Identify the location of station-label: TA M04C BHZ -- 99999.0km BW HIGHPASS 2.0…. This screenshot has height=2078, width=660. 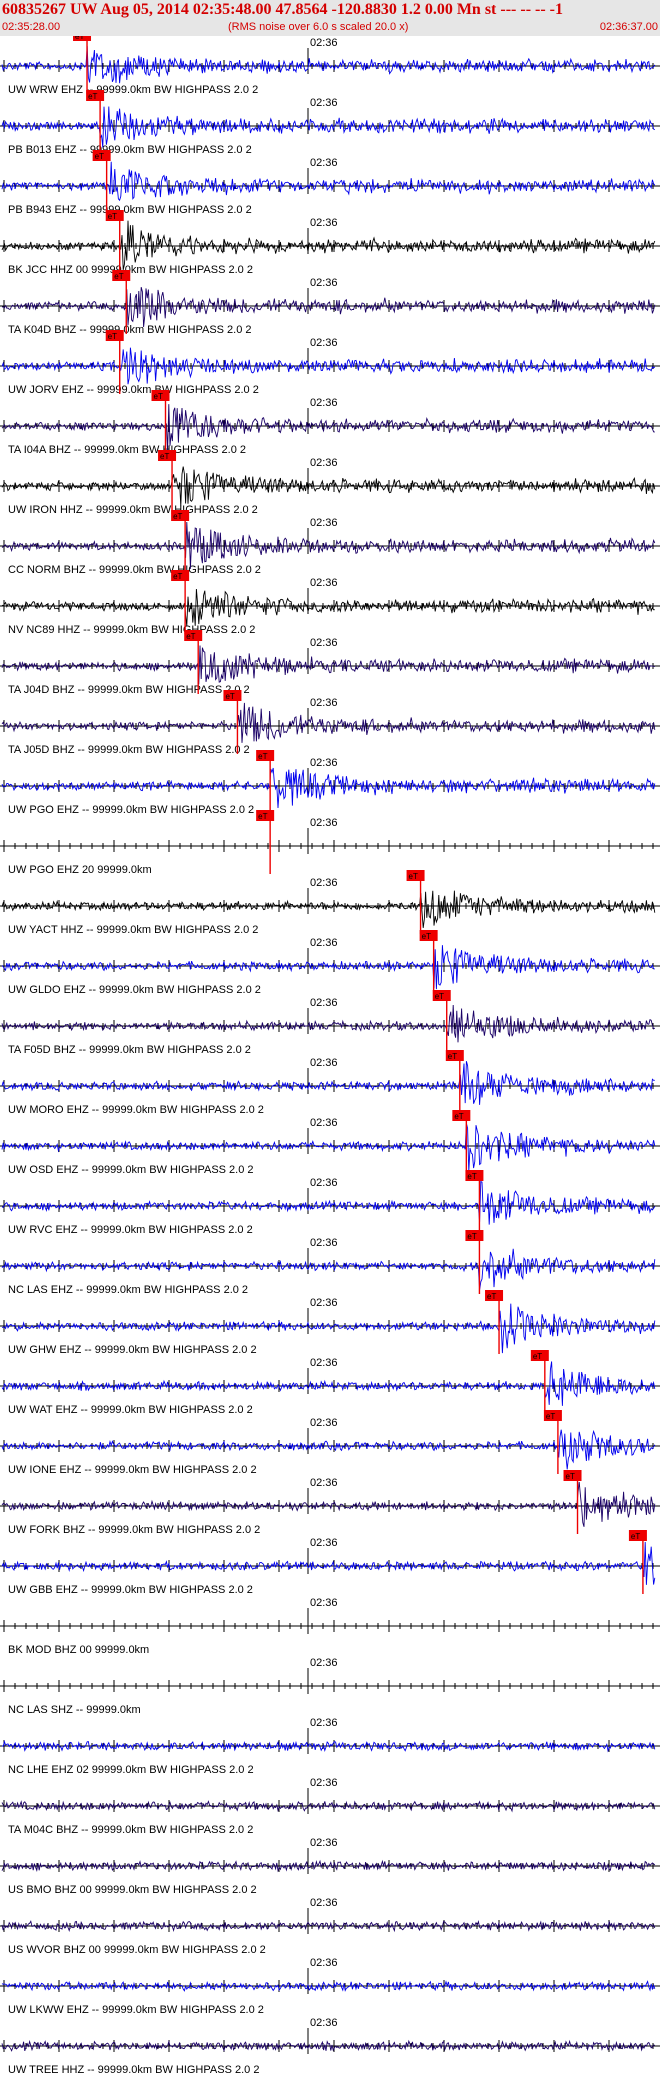
(130, 1830).